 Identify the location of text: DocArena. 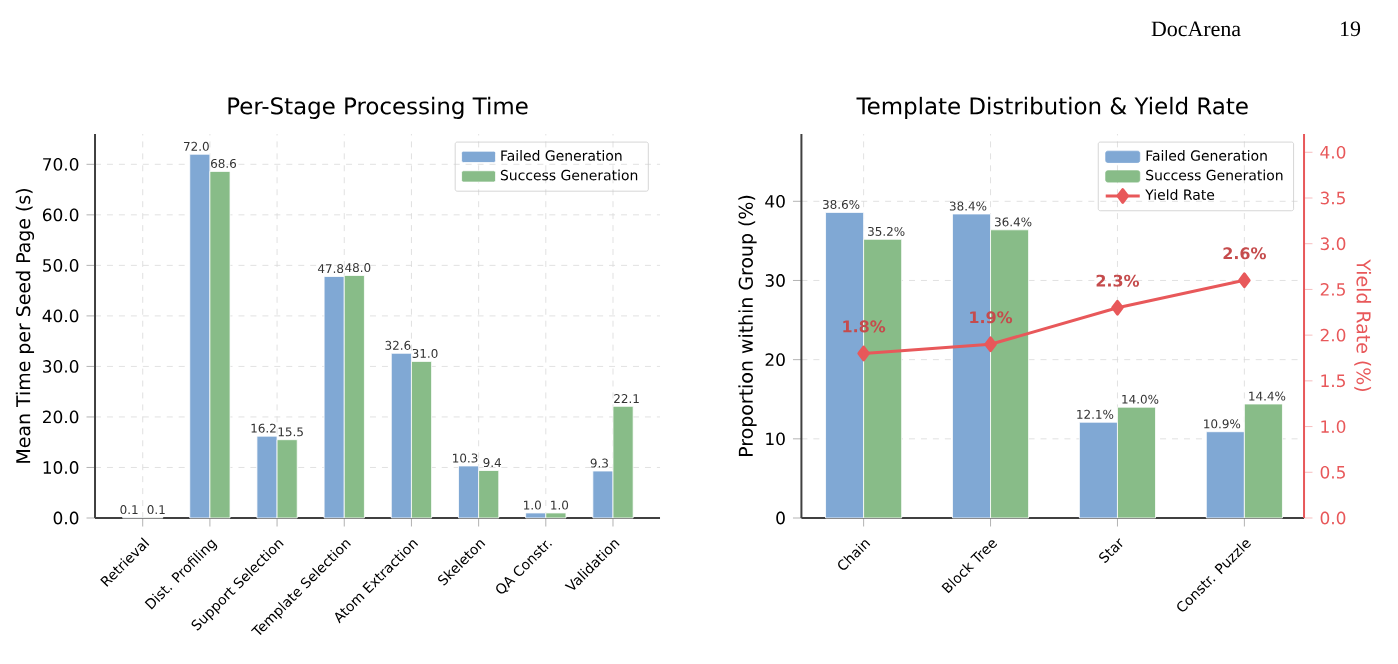
(1196, 29).